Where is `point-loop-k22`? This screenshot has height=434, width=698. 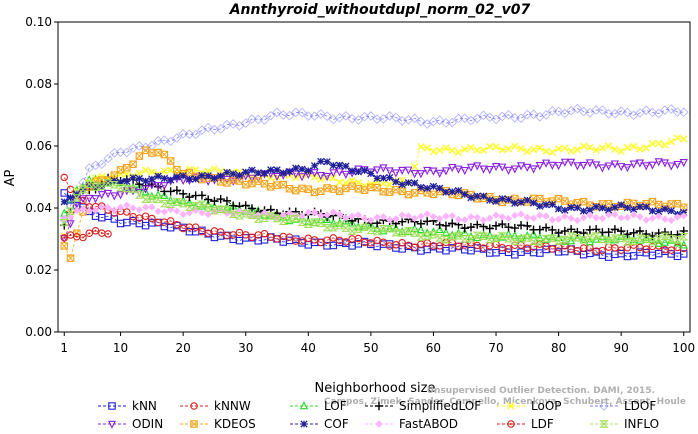 point-loop-k22 is located at coordinates (195, 170).